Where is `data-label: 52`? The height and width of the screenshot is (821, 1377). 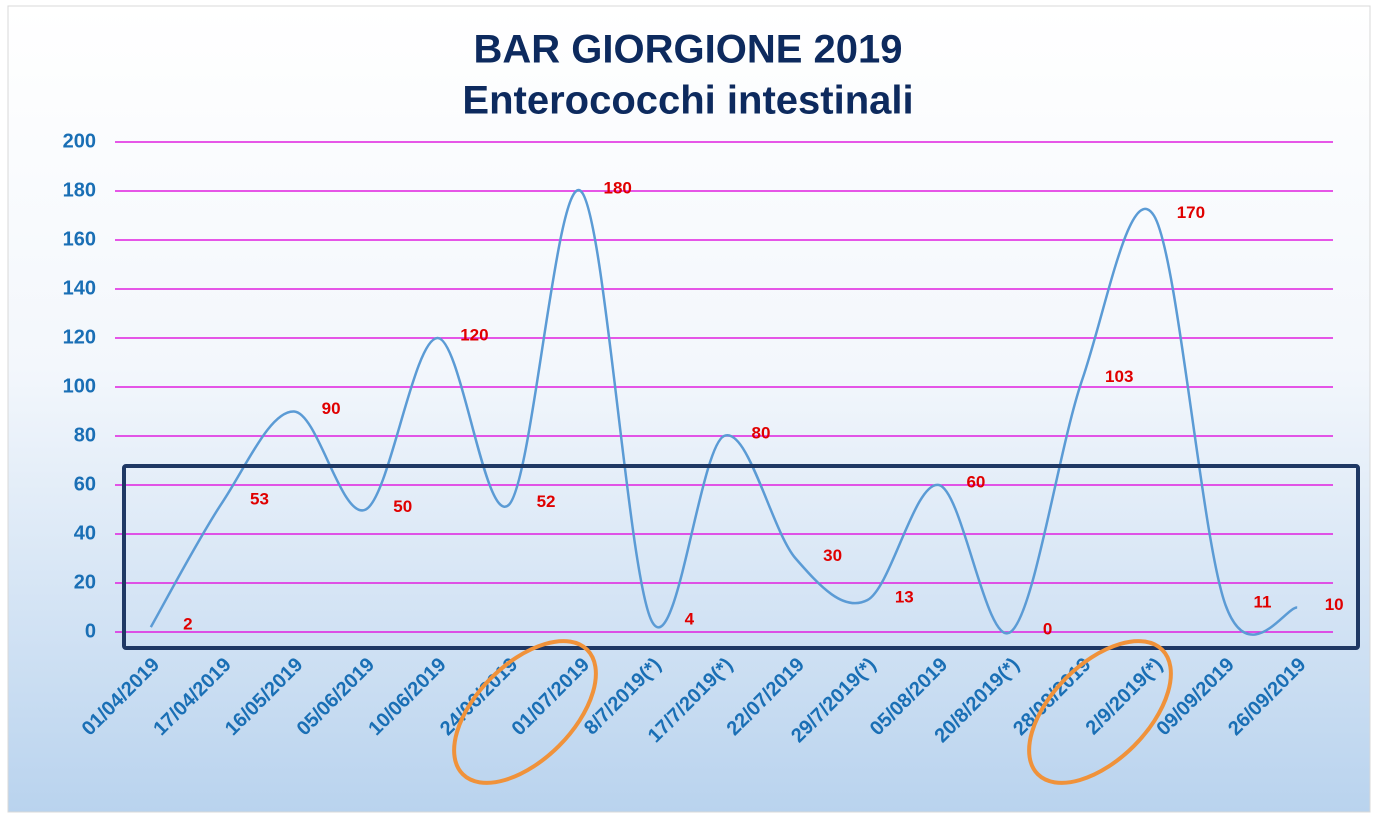
data-label: 52 is located at coordinates (546, 501).